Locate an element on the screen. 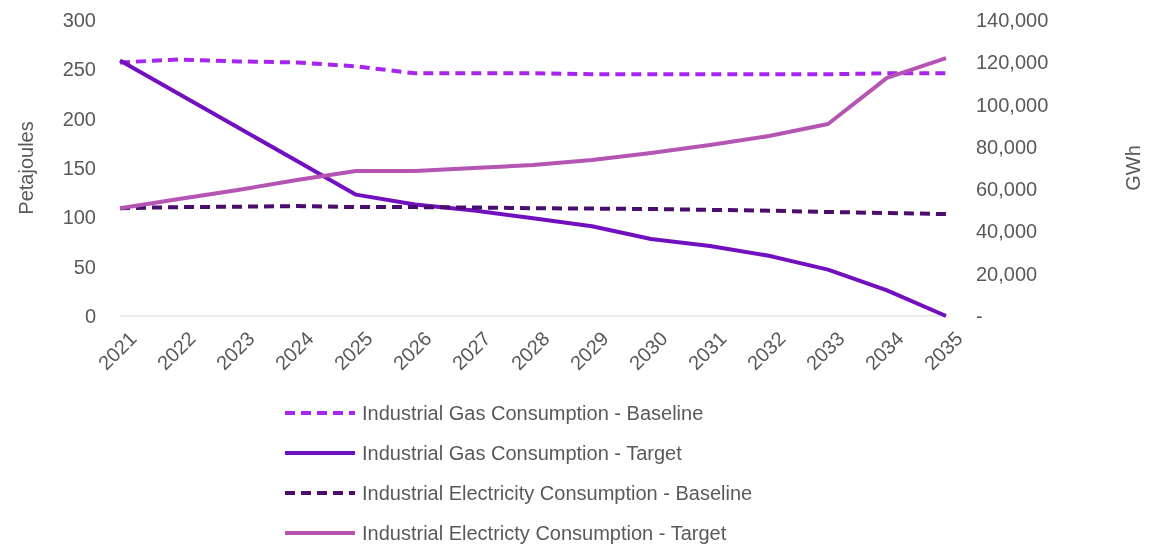 This screenshot has width=1150, height=549. legend-label: Industrial Gas Consumption - Target is located at coordinates (522, 453).